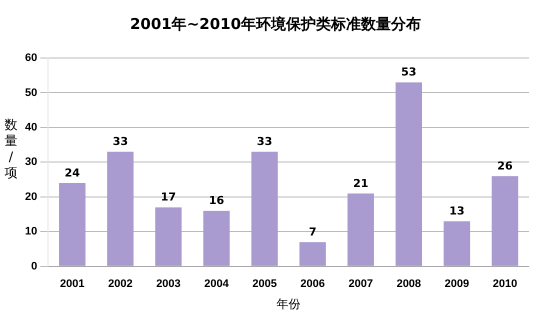 The height and width of the screenshot is (320, 549). I want to click on y-tick-label: 60, so click(31, 58).